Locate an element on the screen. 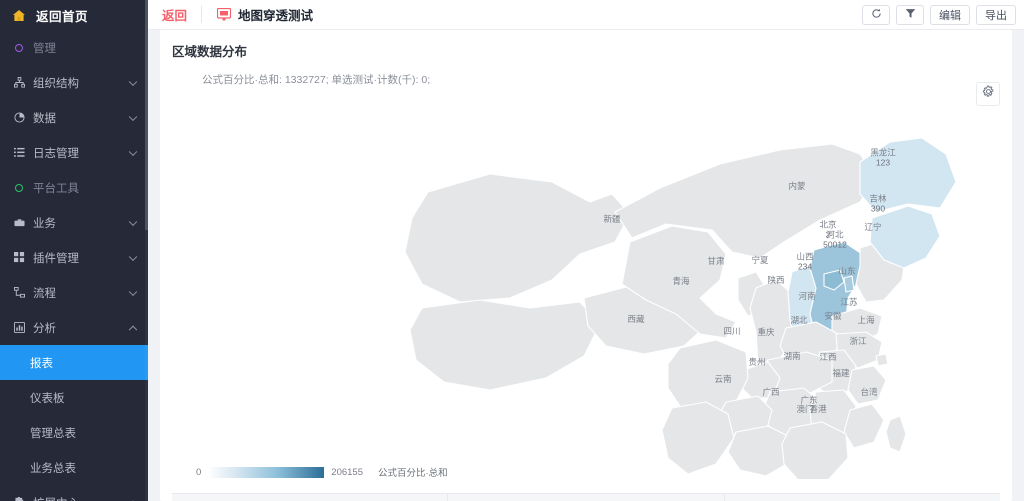 This screenshot has width=1024, height=501. map-label-heilongjiang: 黑龙江 123 is located at coordinates (883, 157).